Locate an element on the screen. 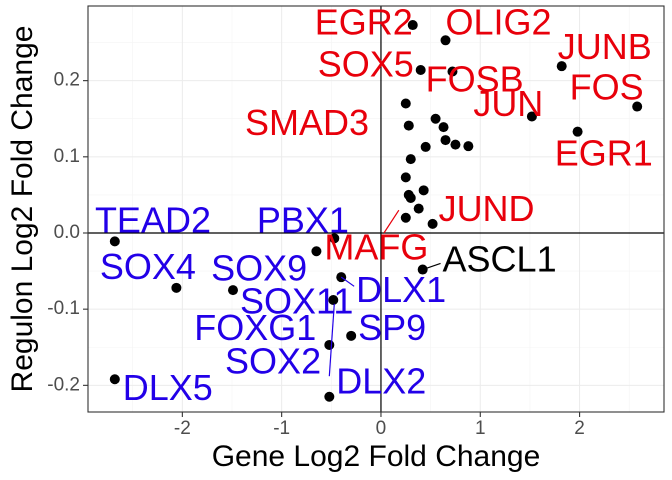 The width and height of the screenshot is (672, 480). gene-label: FOS is located at coordinates (607, 86).